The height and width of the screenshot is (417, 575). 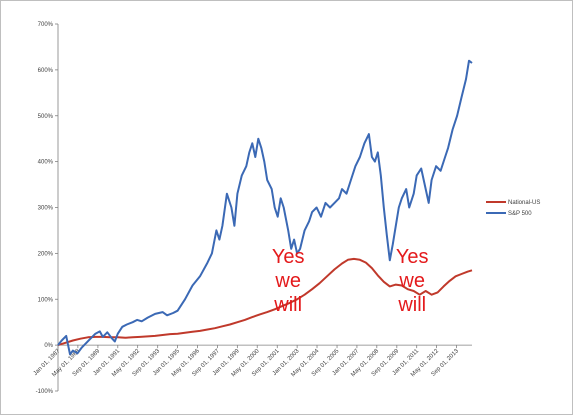 I want to click on legend-label: S&P 500, so click(x=520, y=214).